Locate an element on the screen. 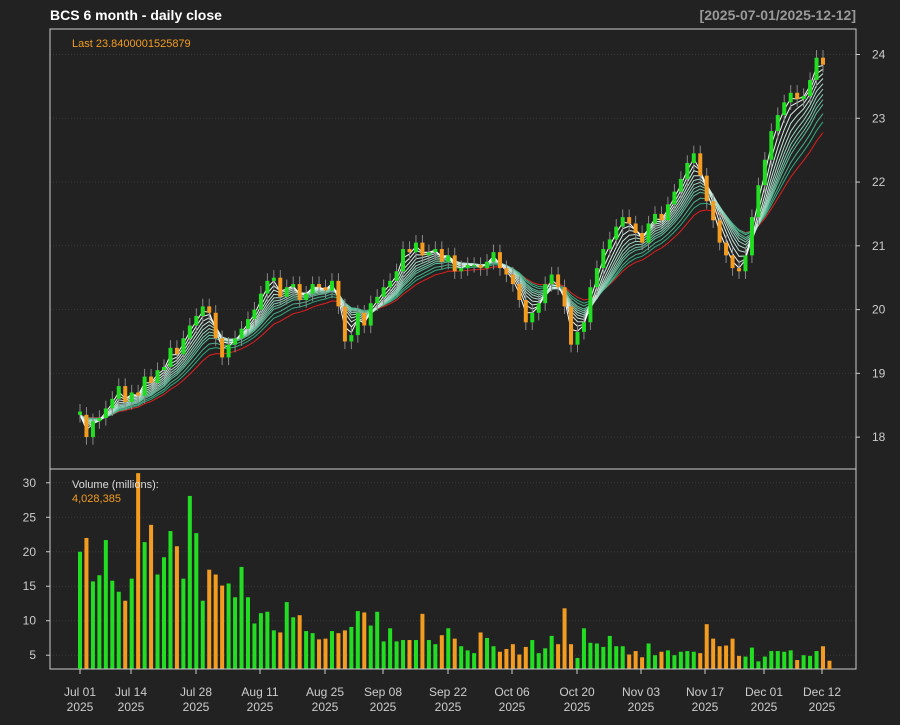 This screenshot has height=725, width=900. volume-value: 4,028,385 is located at coordinates (96, 499).